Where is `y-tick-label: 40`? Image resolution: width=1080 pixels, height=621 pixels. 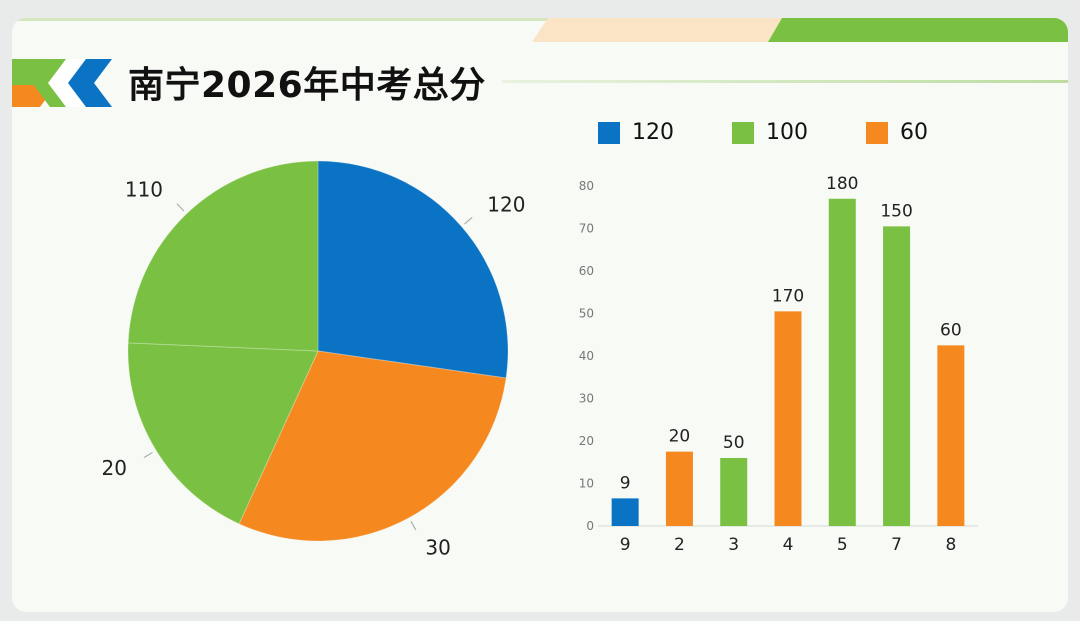
y-tick-label: 40 is located at coordinates (586, 356).